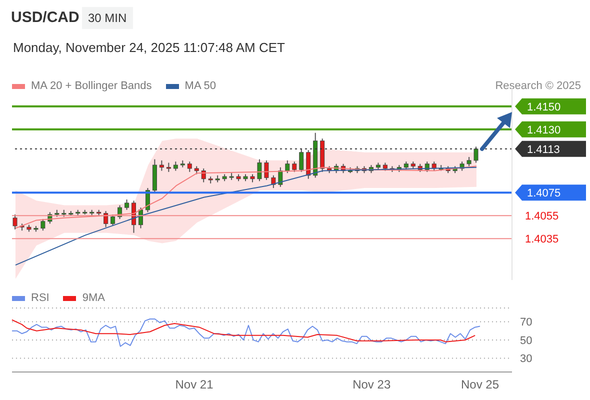 The width and height of the screenshot is (590, 400). Describe the element at coordinates (542, 216) in the screenshot. I see `y-tick-label: 1.4055` at that location.